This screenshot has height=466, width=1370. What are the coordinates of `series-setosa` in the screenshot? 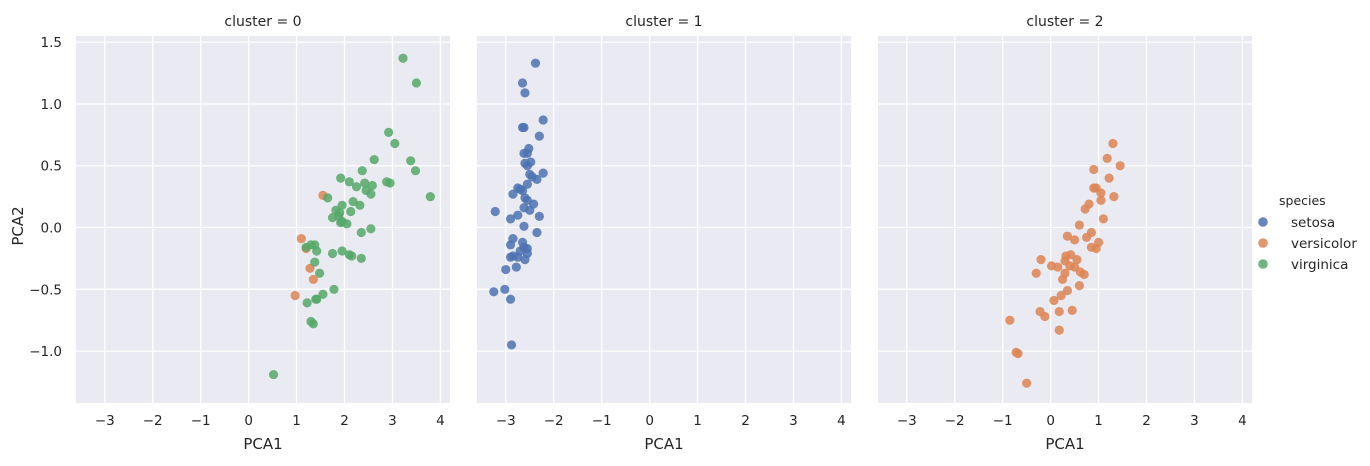 It's located at (518, 204).